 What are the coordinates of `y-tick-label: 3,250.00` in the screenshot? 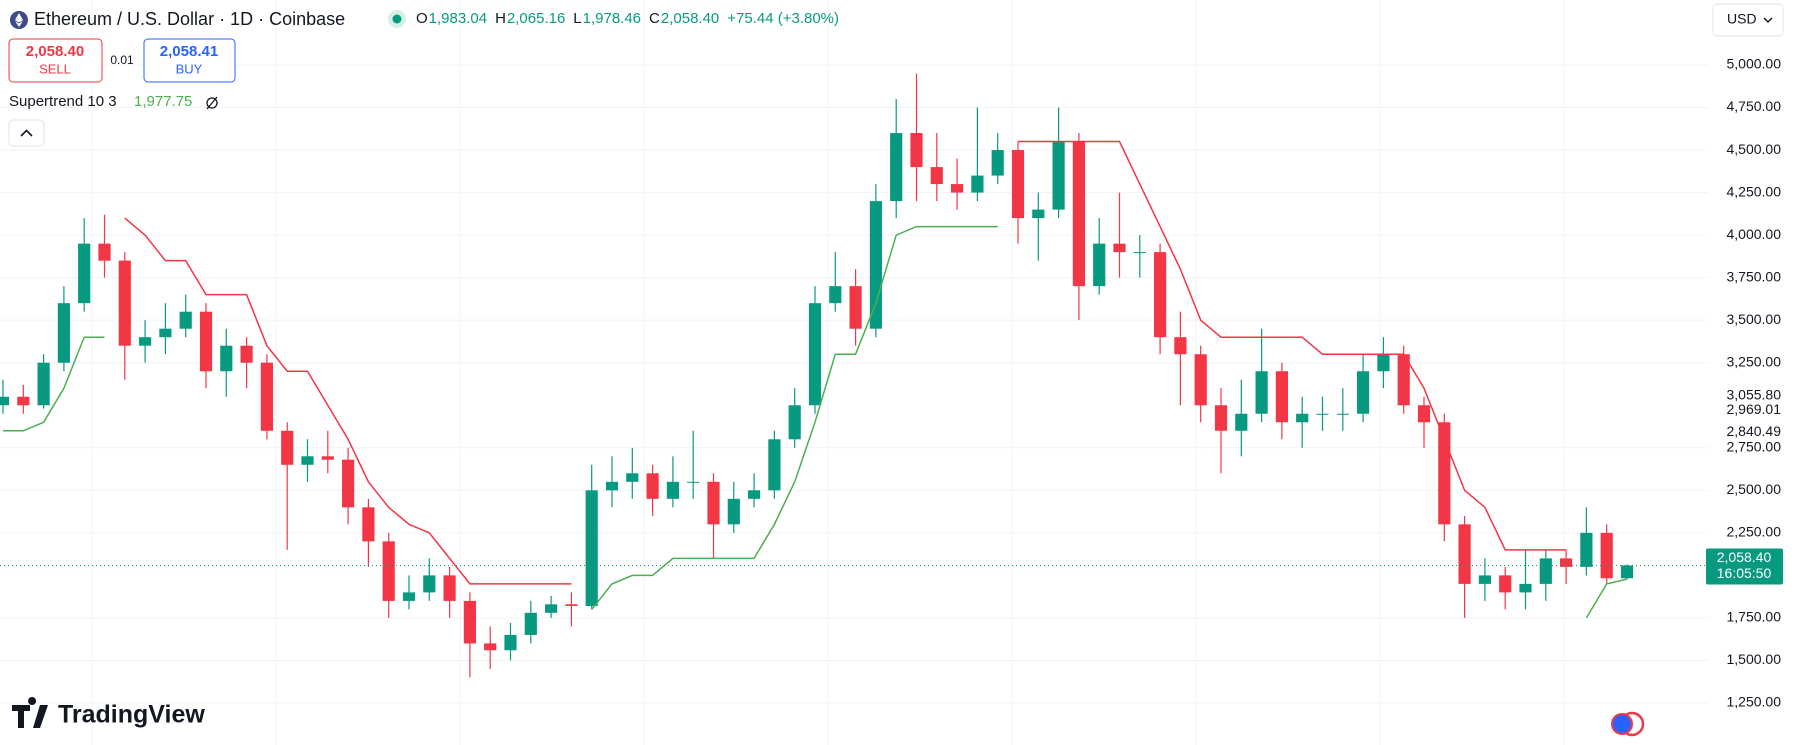 It's located at (1754, 361).